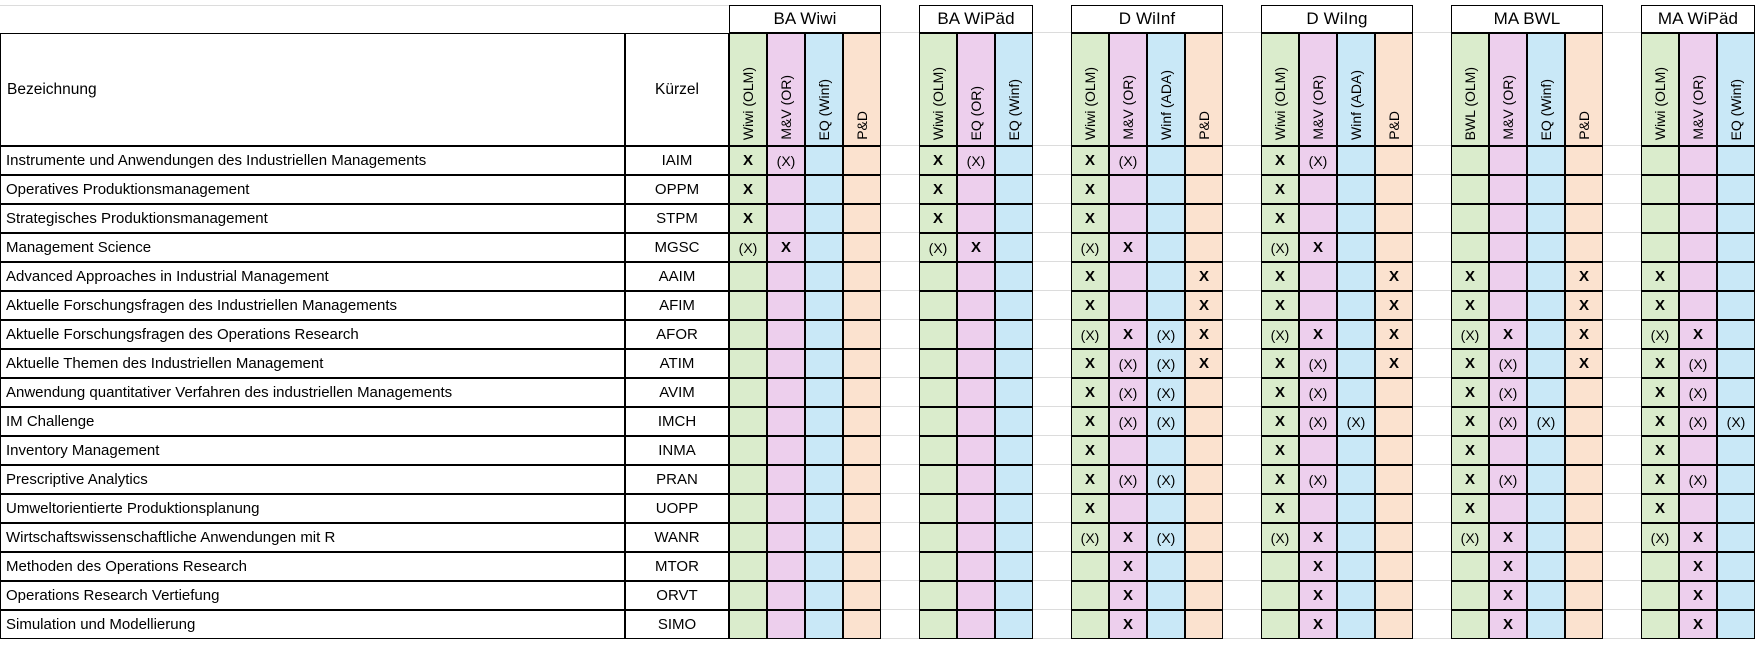  Describe the element at coordinates (938, 89) in the screenshot. I see `subcolumn-header-ba-wipäd-wiwi-olm-: Wiwi (OLM)` at that location.